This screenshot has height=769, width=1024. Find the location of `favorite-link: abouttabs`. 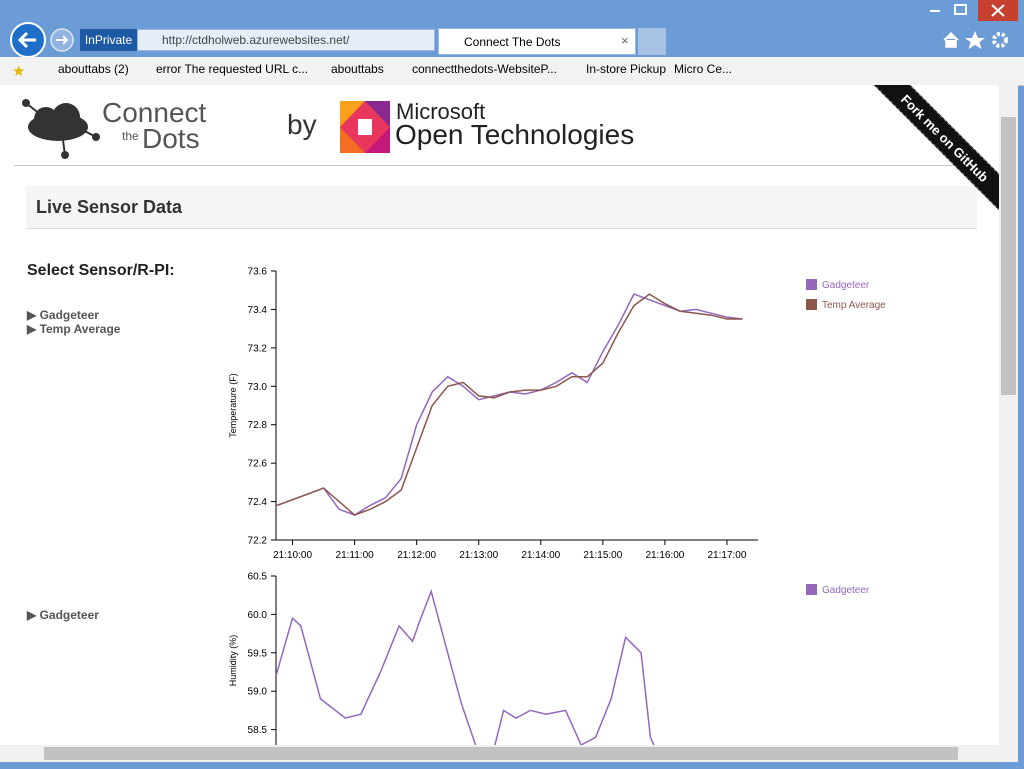

favorite-link: abouttabs is located at coordinates (357, 69).